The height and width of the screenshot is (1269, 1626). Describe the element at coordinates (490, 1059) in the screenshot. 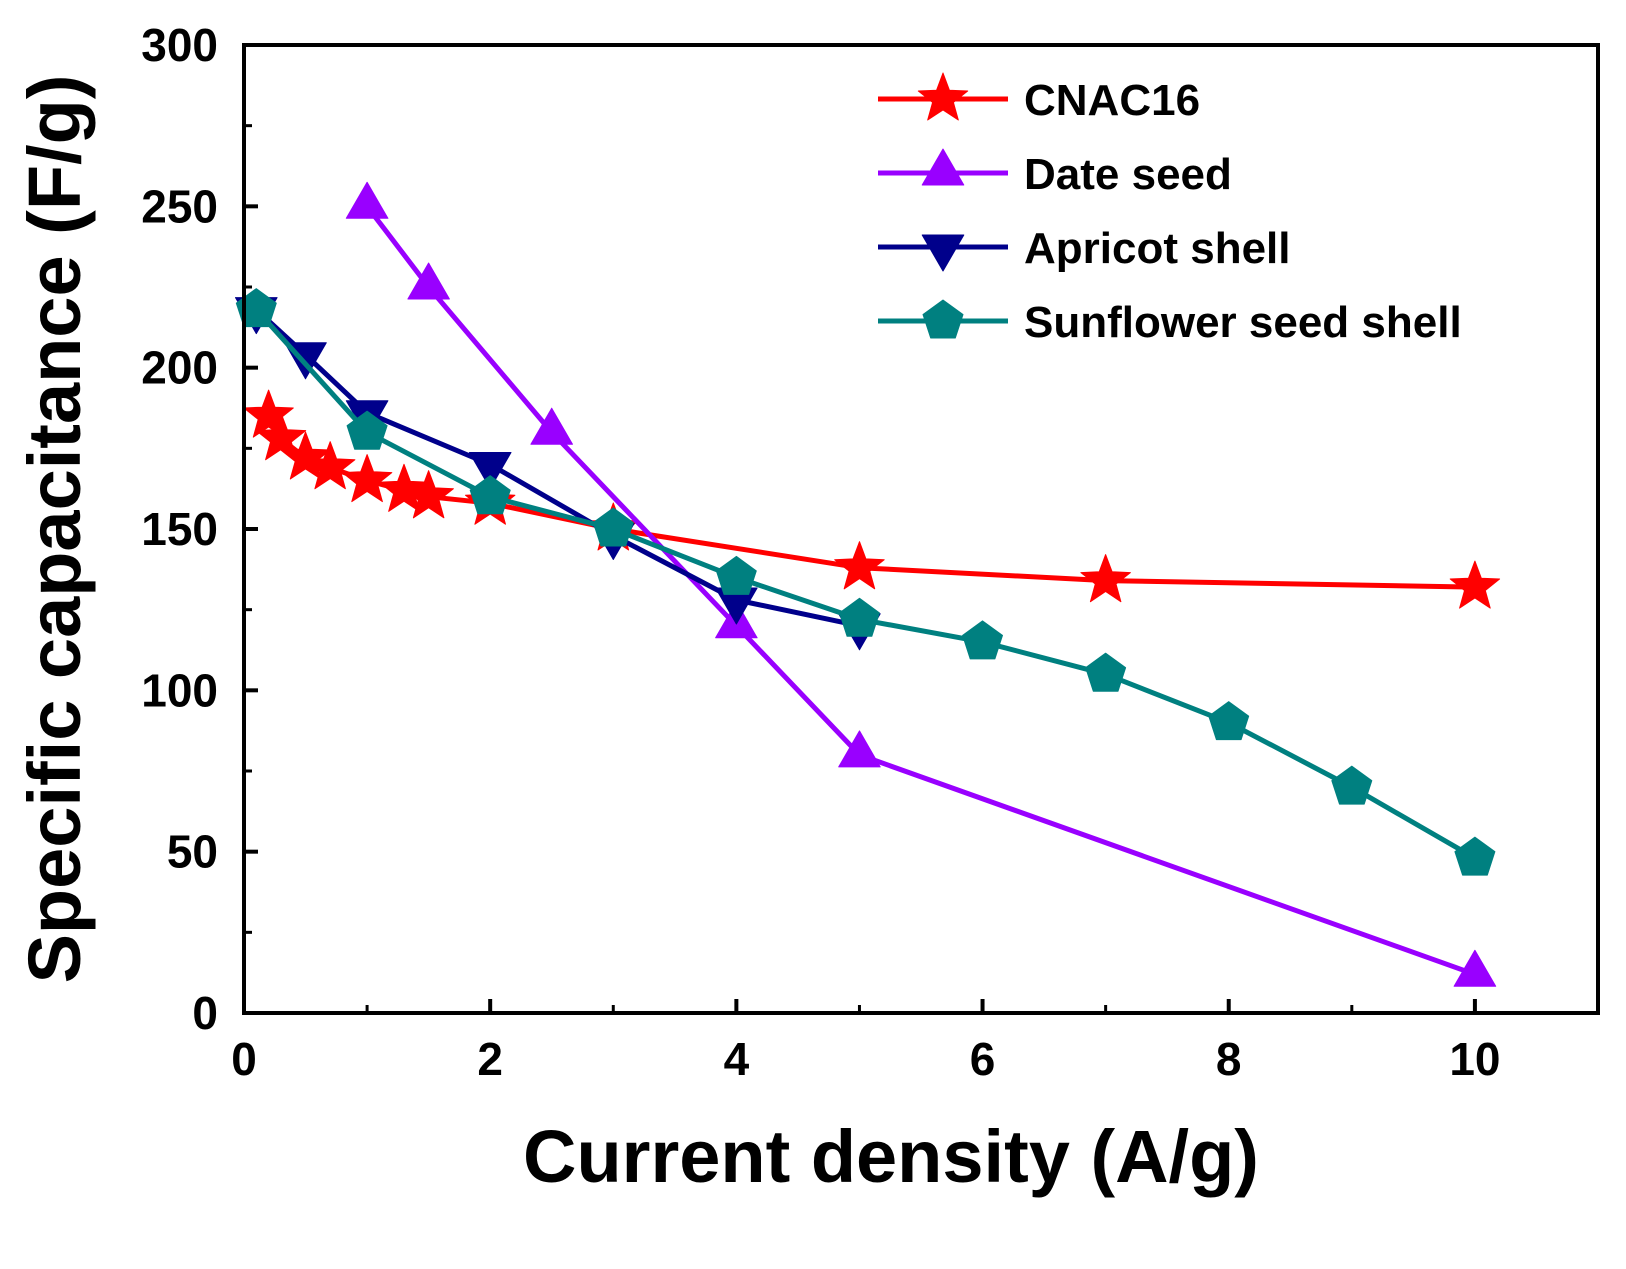

I see `x-tick-label: 2` at that location.